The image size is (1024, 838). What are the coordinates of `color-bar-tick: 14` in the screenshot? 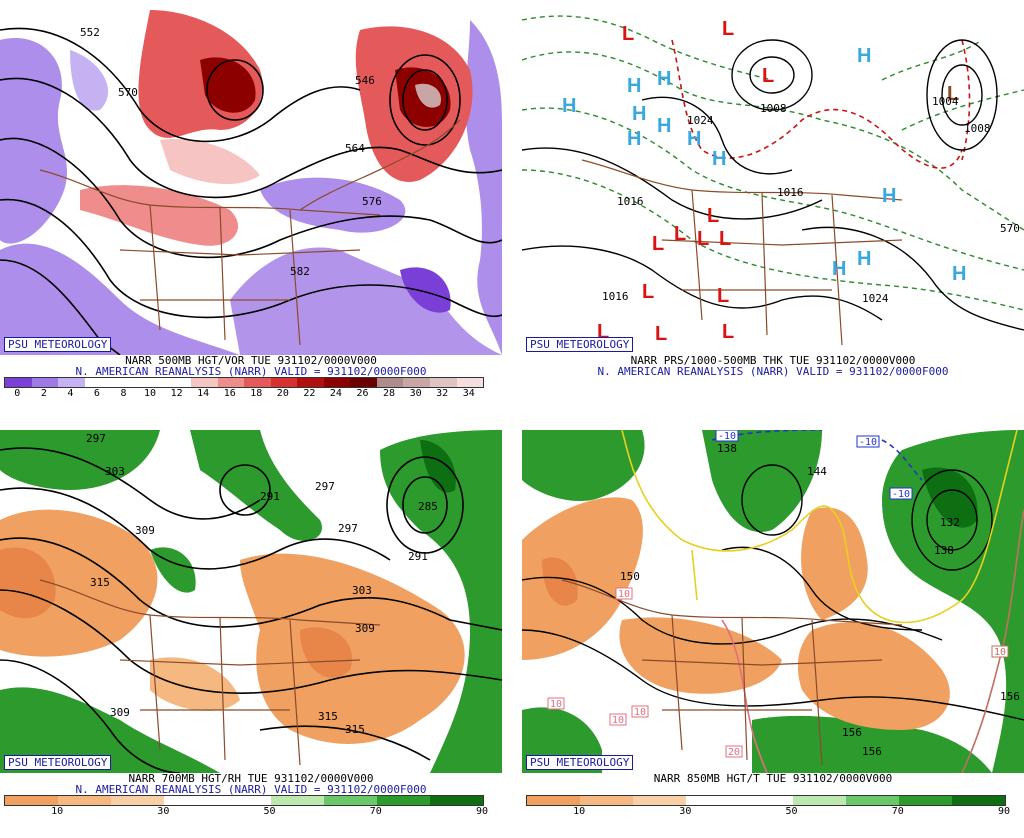 It's located at (203, 393).